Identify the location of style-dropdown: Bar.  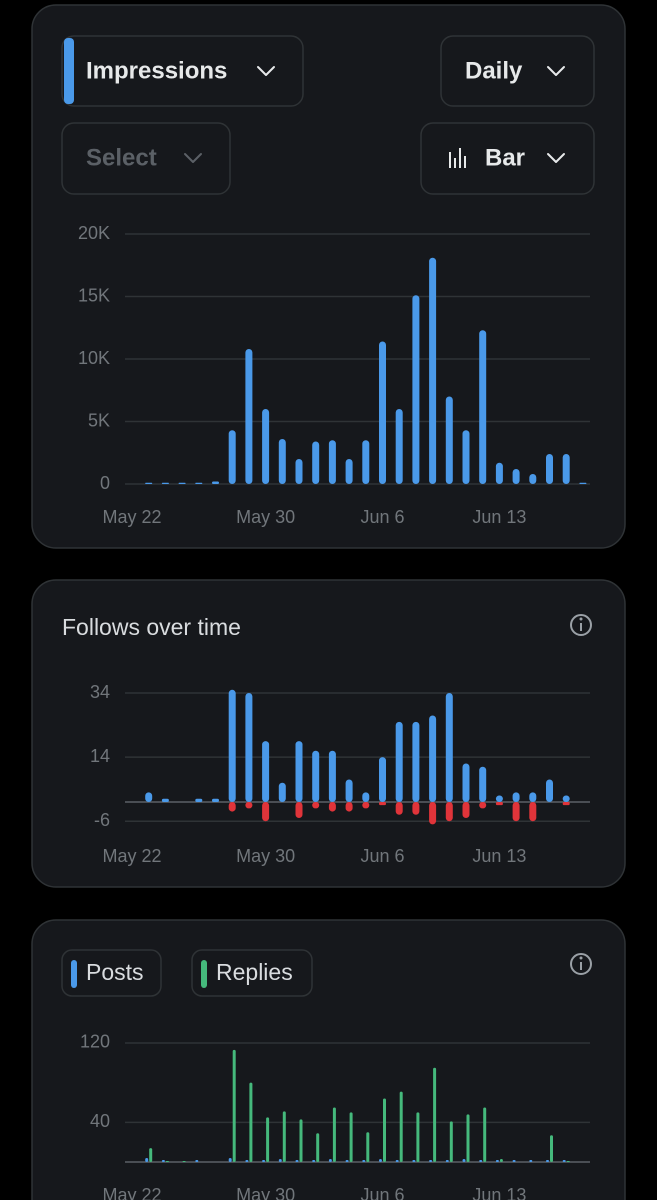
(507, 158).